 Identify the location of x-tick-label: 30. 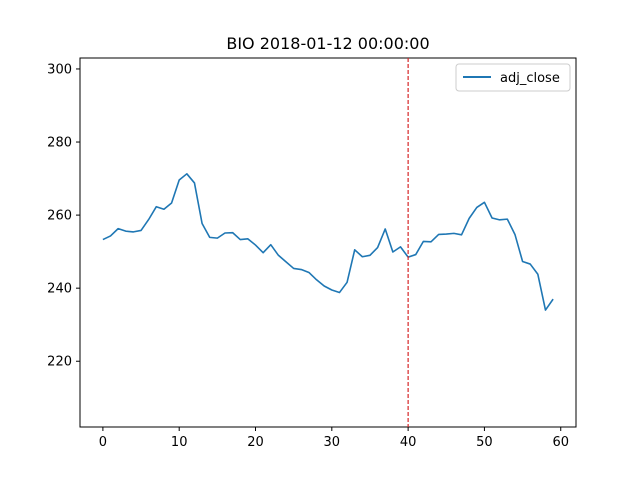
(332, 442).